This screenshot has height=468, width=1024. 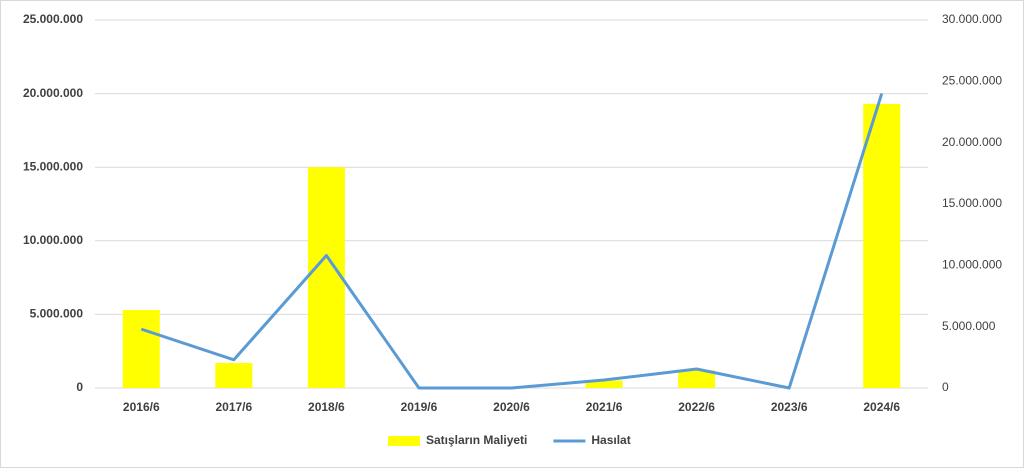 What do you see at coordinates (972, 81) in the screenshot?
I see `y2-tick-label: 25.000.000` at bounding box center [972, 81].